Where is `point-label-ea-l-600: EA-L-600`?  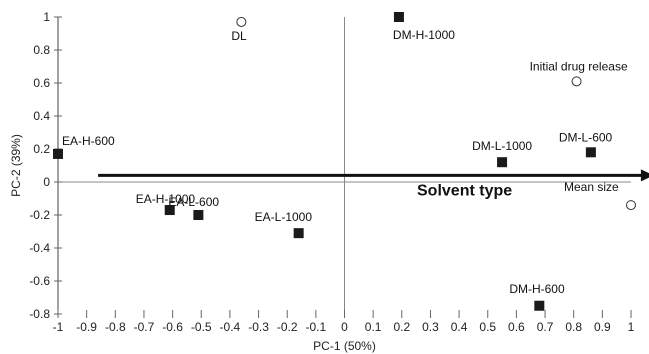
point-label-ea-l-600: EA-L-600 is located at coordinates (193, 202).